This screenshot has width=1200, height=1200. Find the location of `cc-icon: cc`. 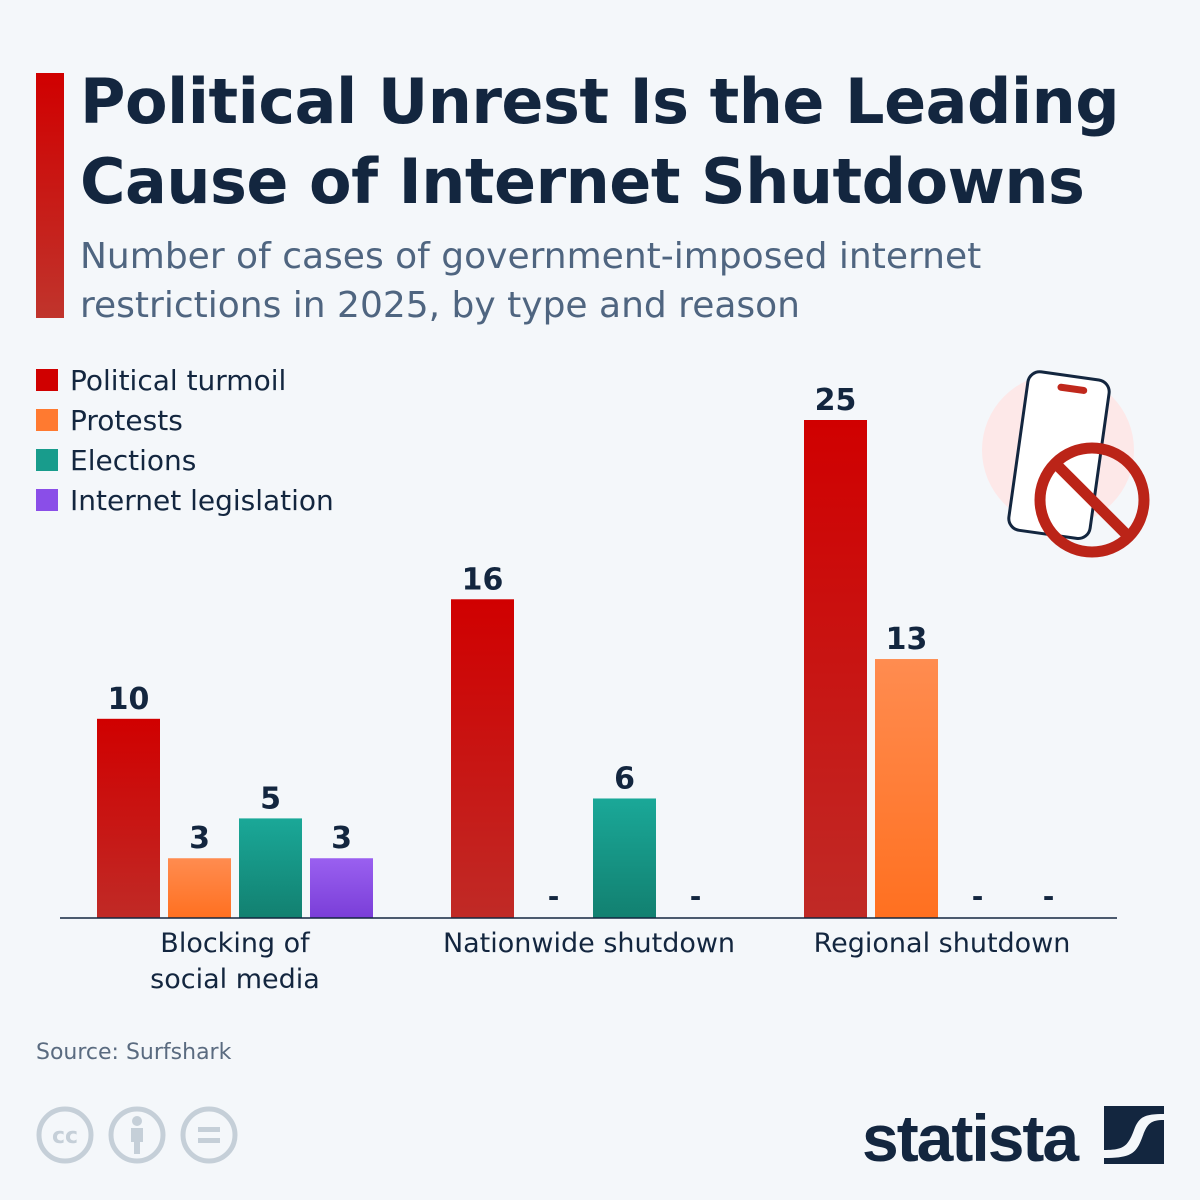

cc-icon: cc is located at coordinates (65, 1135).